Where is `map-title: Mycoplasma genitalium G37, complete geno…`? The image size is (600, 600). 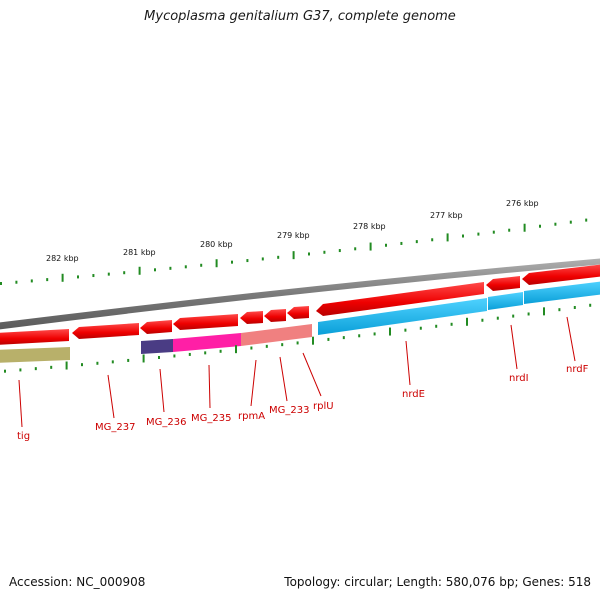 map-title: Mycoplasma genitalium G37, complete geno… is located at coordinates (300, 16).